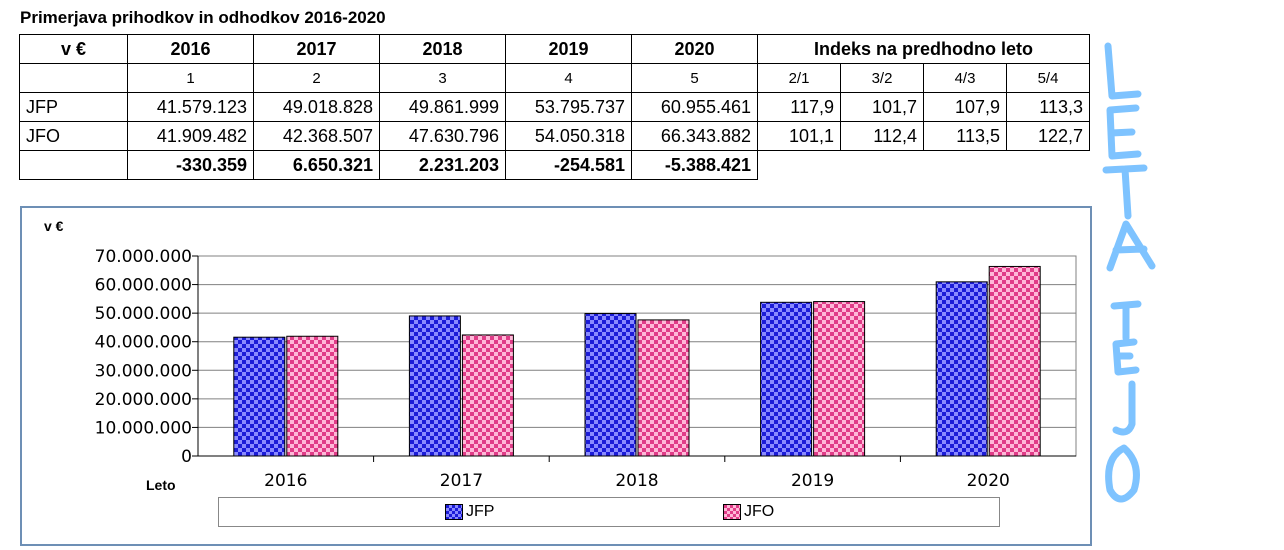 The image size is (1284, 550). What do you see at coordinates (442, 136) in the screenshot?
I see `value-cell: 47.630.796` at bounding box center [442, 136].